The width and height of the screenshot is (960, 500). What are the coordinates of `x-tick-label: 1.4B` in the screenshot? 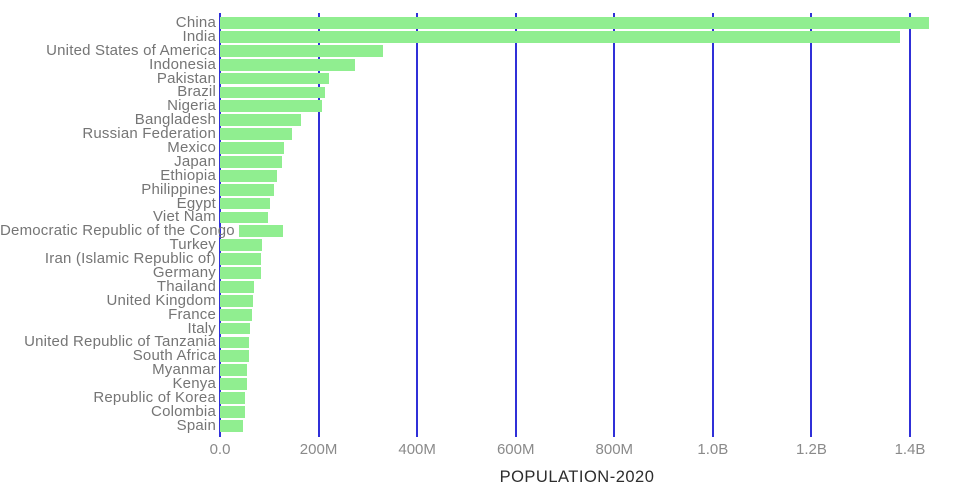 It's located at (910, 449).